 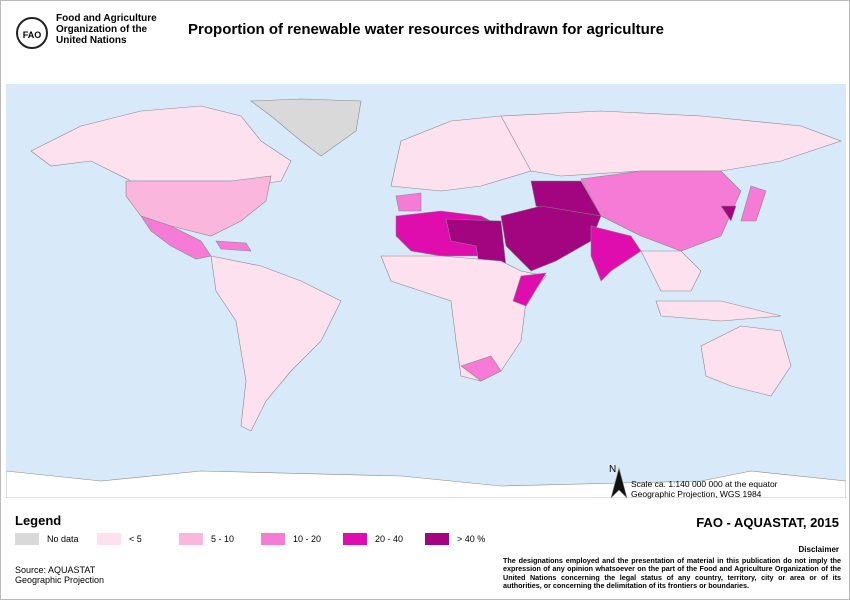 I want to click on logo: FAO, so click(x=32, y=33).